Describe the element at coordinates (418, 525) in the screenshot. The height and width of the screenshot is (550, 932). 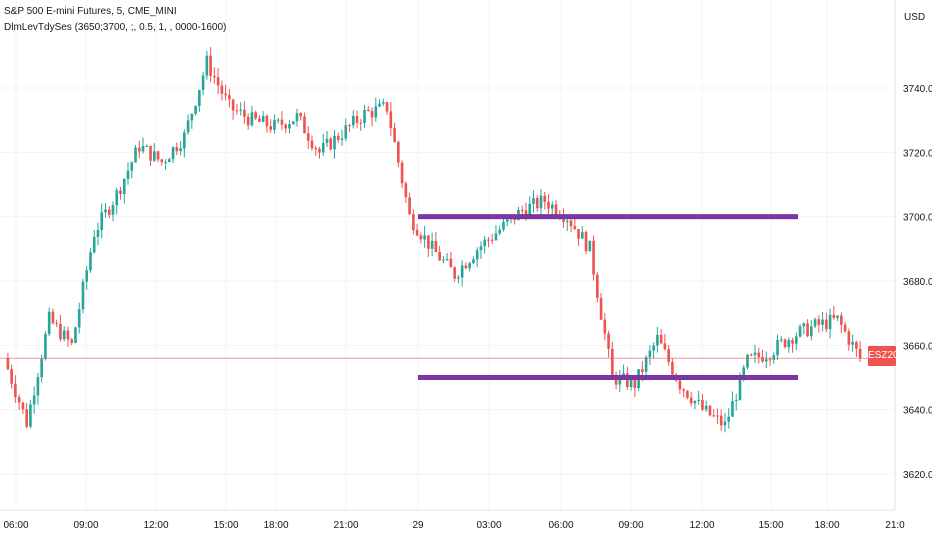
I see `x-tick-label: 29` at that location.